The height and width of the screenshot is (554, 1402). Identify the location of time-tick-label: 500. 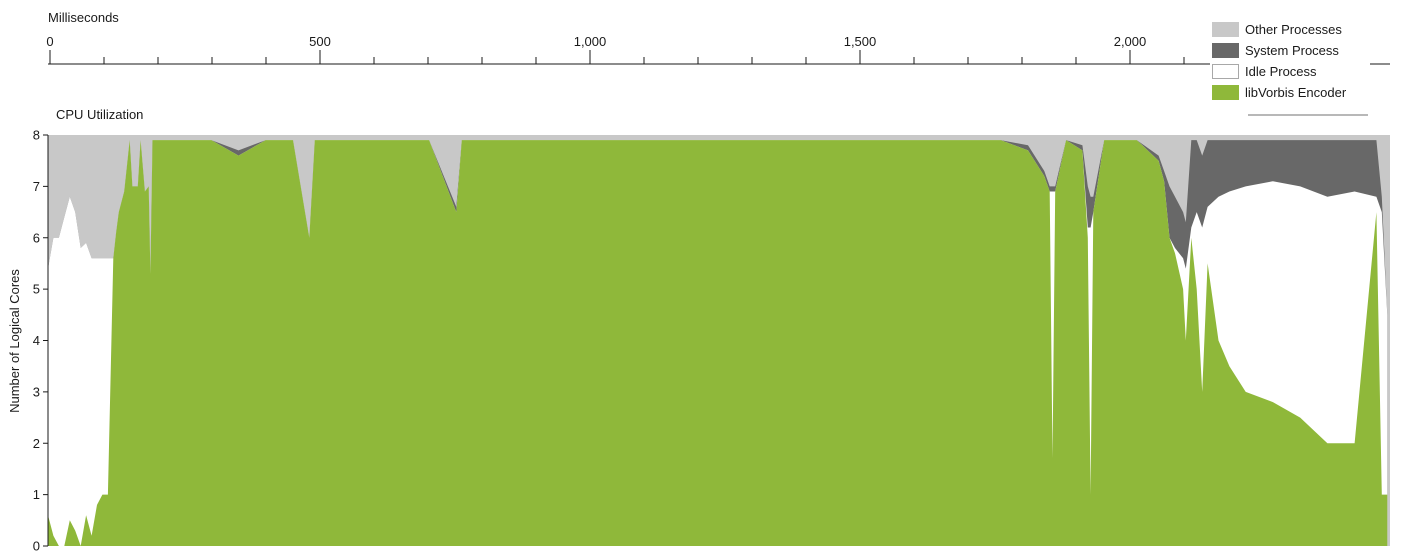
(320, 41).